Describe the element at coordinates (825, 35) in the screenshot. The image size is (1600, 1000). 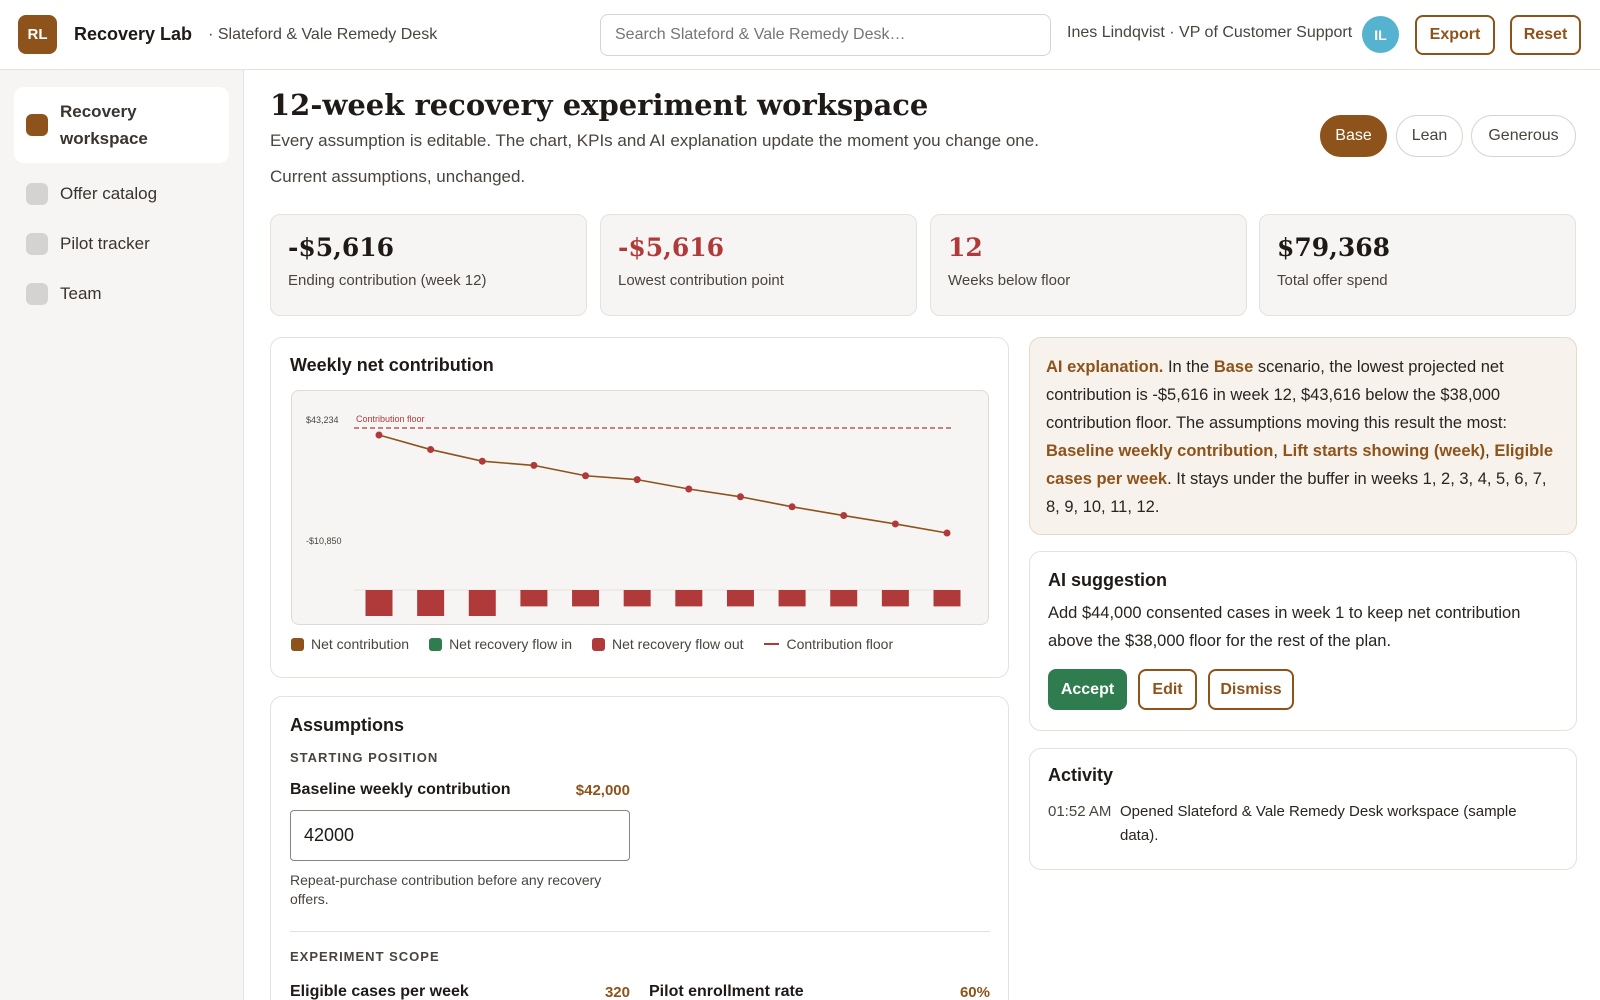
I see `search-input` at that location.